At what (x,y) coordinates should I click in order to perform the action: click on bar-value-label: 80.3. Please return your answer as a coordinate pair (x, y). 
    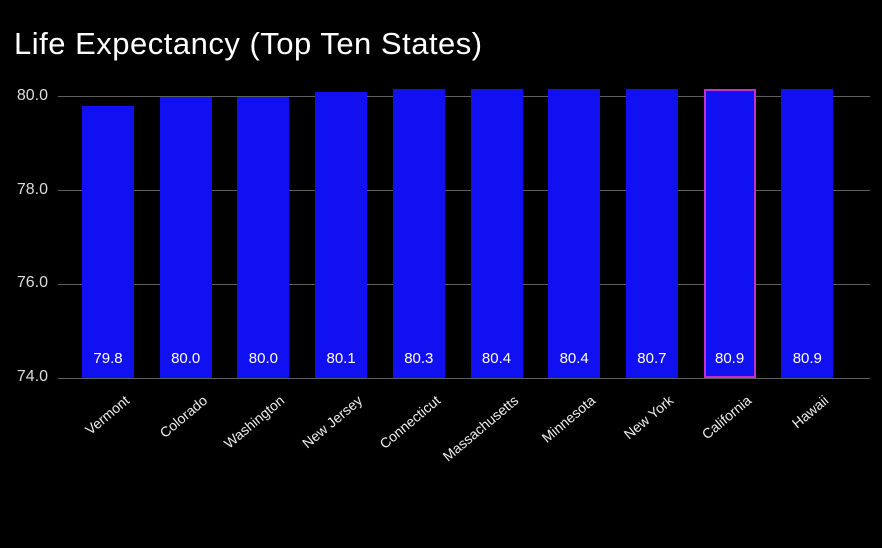
    Looking at the image, I should click on (419, 358).